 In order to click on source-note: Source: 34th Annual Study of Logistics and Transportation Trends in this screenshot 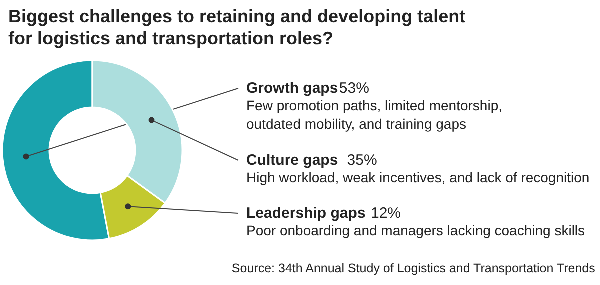, I will do `click(414, 269)`.